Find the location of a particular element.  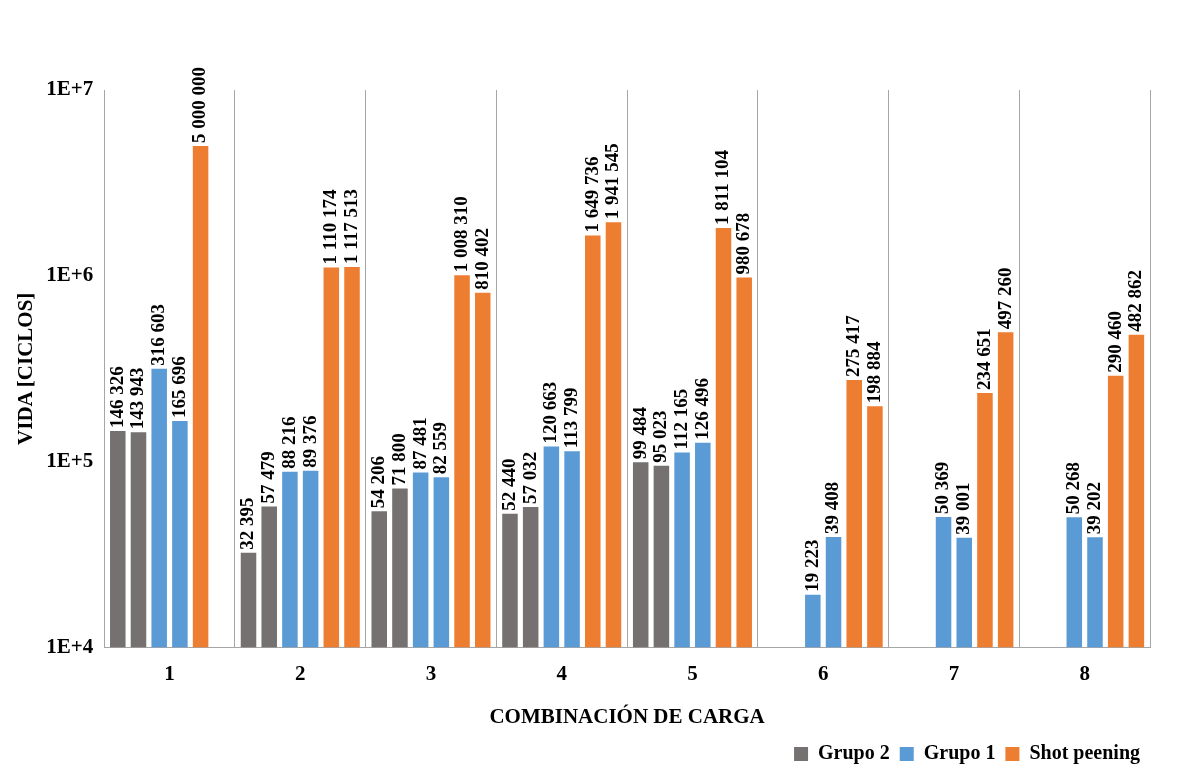

data-label: 198 884 is located at coordinates (873, 372).